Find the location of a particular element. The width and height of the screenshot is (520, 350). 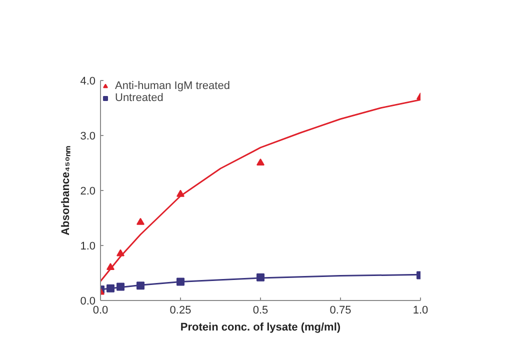

y-tick-label: 1.0 is located at coordinates (88, 246).